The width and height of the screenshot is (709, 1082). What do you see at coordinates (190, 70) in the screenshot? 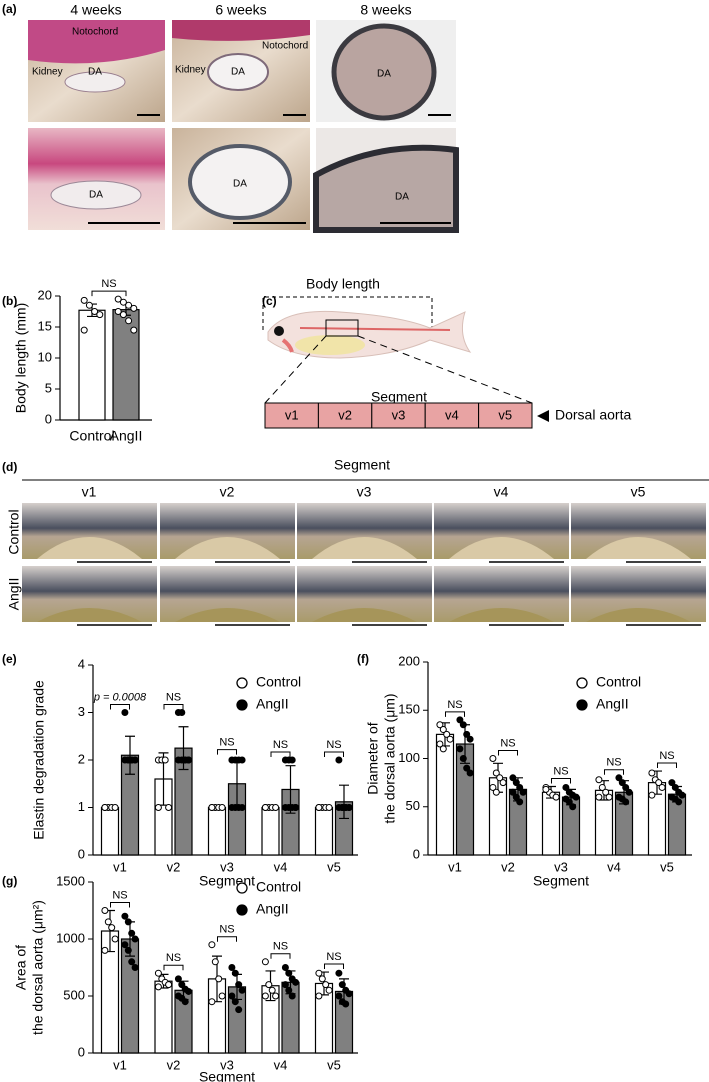
I see `annotation: Kidney` at bounding box center [190, 70].